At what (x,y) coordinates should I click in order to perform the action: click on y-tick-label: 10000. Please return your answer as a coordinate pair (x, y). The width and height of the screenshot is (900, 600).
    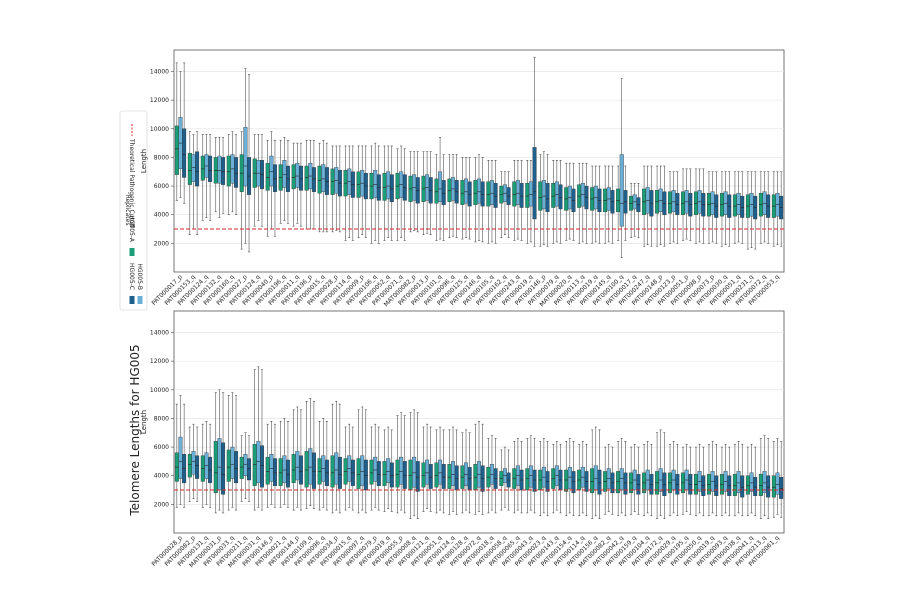
    Looking at the image, I should click on (159, 390).